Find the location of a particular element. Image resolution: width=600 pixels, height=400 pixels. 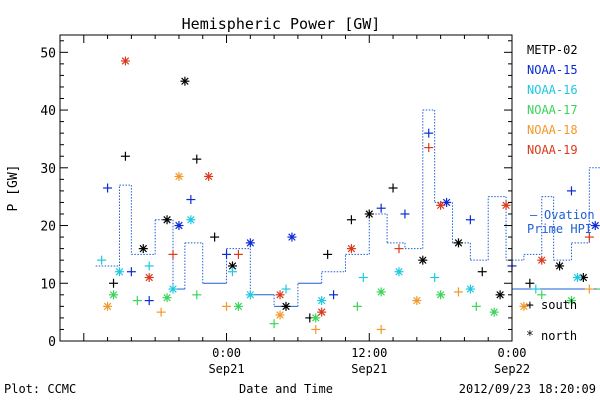

chart-title: Hemispheric Power [GW] is located at coordinates (281, 24).